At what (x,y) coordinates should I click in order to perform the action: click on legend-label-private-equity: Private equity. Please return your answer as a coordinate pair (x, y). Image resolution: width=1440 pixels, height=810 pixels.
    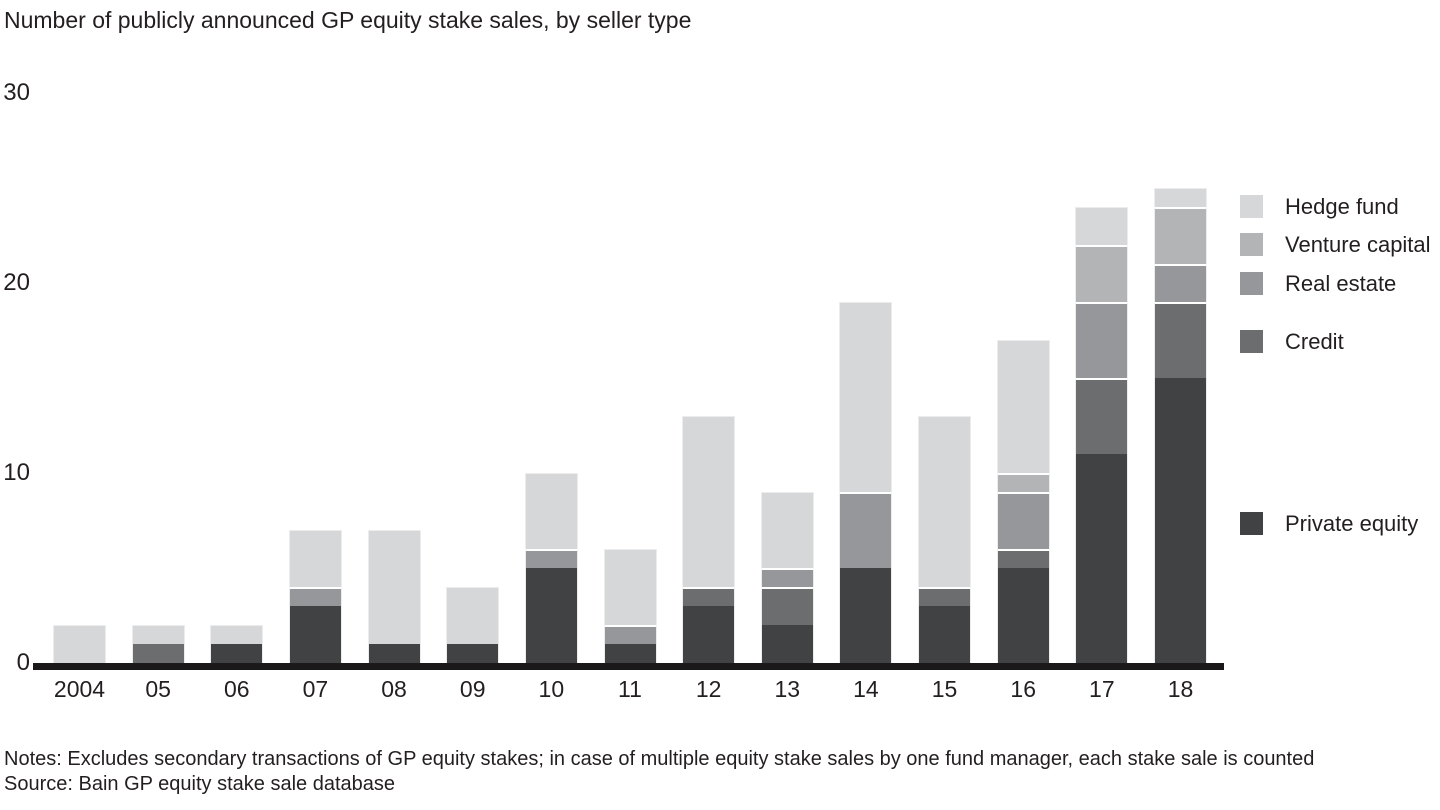
    Looking at the image, I should click on (1352, 523).